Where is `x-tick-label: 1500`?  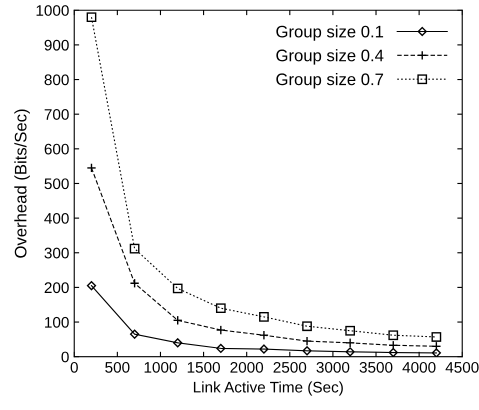
x-tick-label: 1500 is located at coordinates (204, 367).